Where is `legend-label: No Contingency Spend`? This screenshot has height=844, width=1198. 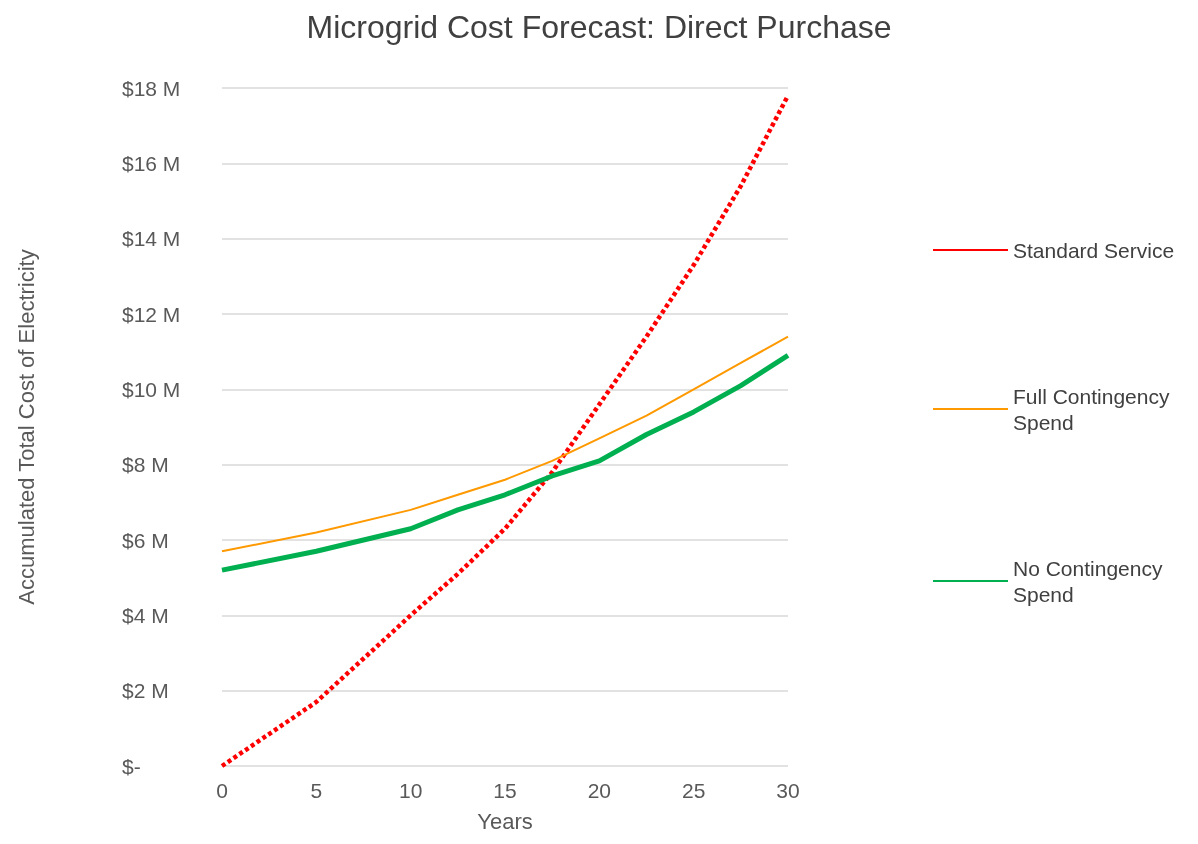
legend-label: No Contingency Spend is located at coordinates (1091, 581).